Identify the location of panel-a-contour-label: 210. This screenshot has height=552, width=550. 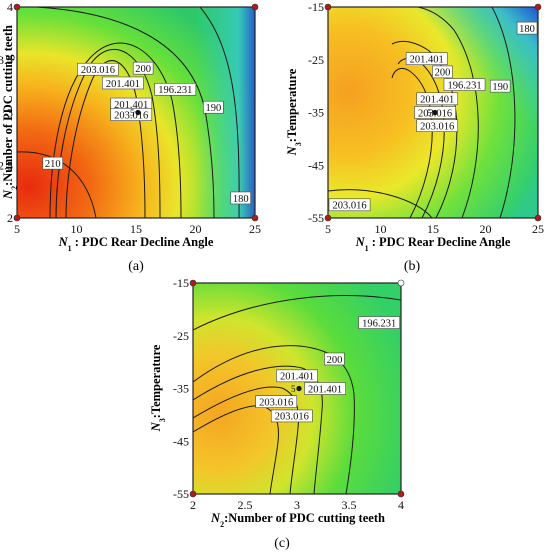
(52, 163).